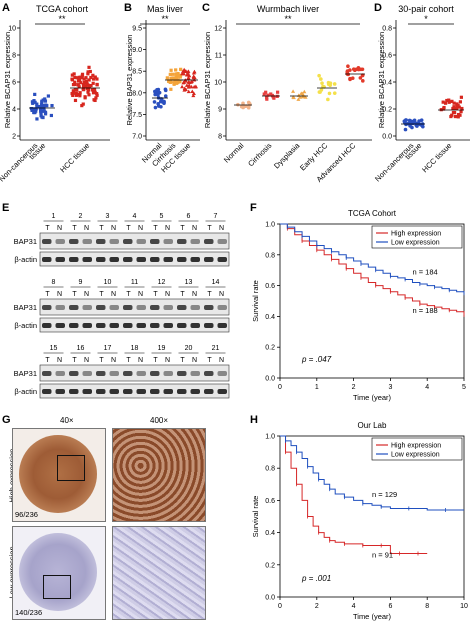  What do you see at coordinates (135, 348) in the screenshot?
I see `blot-sample-number: 18` at bounding box center [135, 348].